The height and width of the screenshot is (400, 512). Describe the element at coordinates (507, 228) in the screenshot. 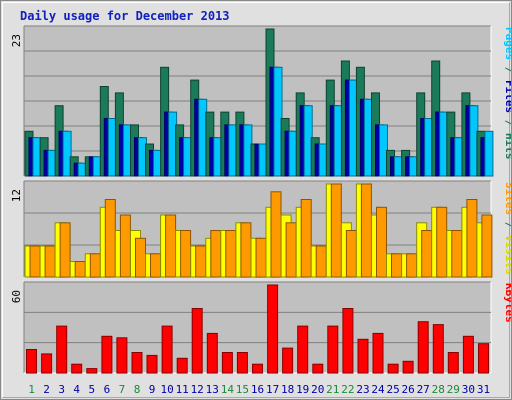

I see `series-legend-label: Sites / Visits` at that location.